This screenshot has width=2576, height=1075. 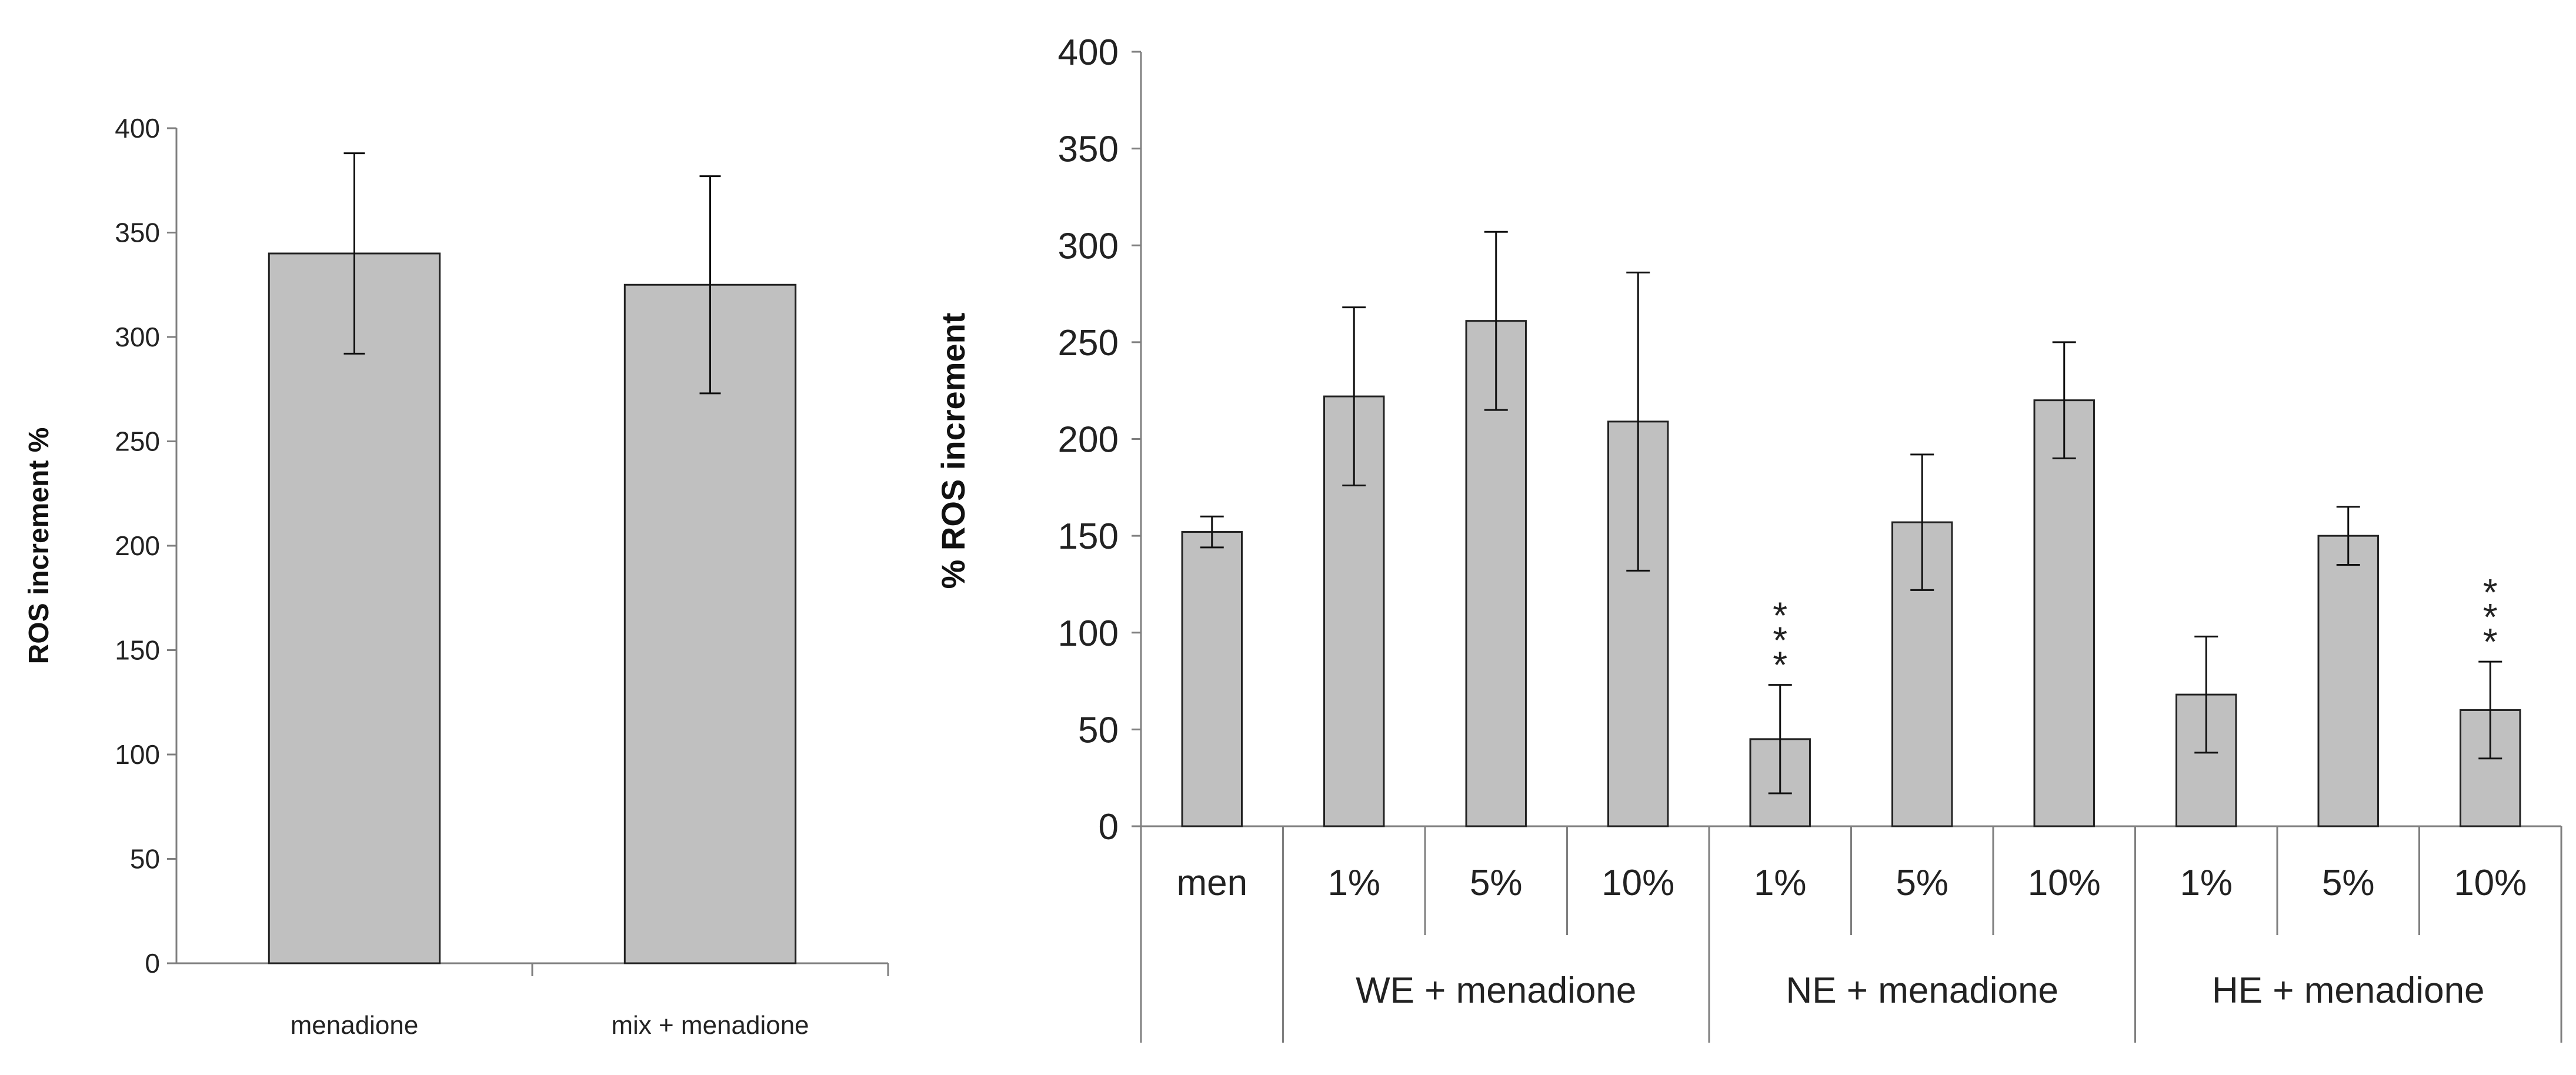 I want to click on x-tick-label: mix + menadione, so click(x=710, y=1025).